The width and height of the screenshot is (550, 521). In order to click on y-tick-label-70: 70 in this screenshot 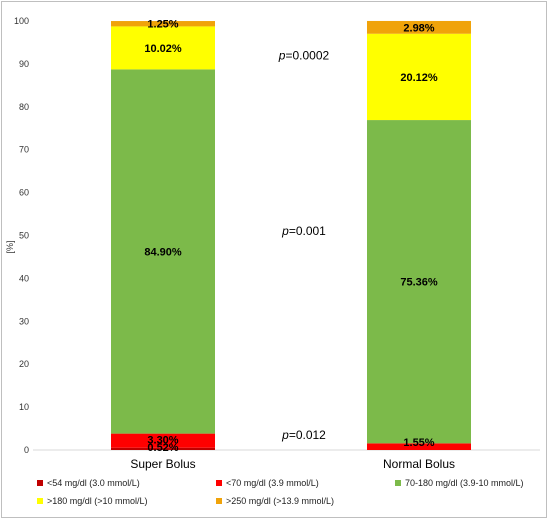, I will do `click(24, 150)`.